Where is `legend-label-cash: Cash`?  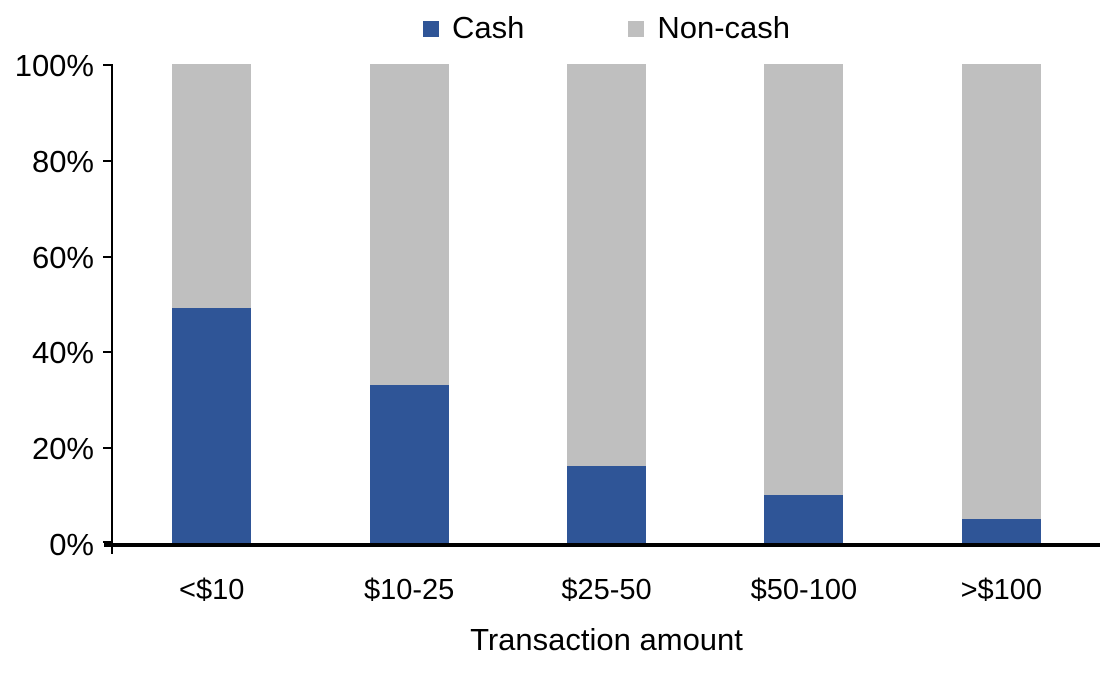 legend-label-cash: Cash is located at coordinates (488, 27).